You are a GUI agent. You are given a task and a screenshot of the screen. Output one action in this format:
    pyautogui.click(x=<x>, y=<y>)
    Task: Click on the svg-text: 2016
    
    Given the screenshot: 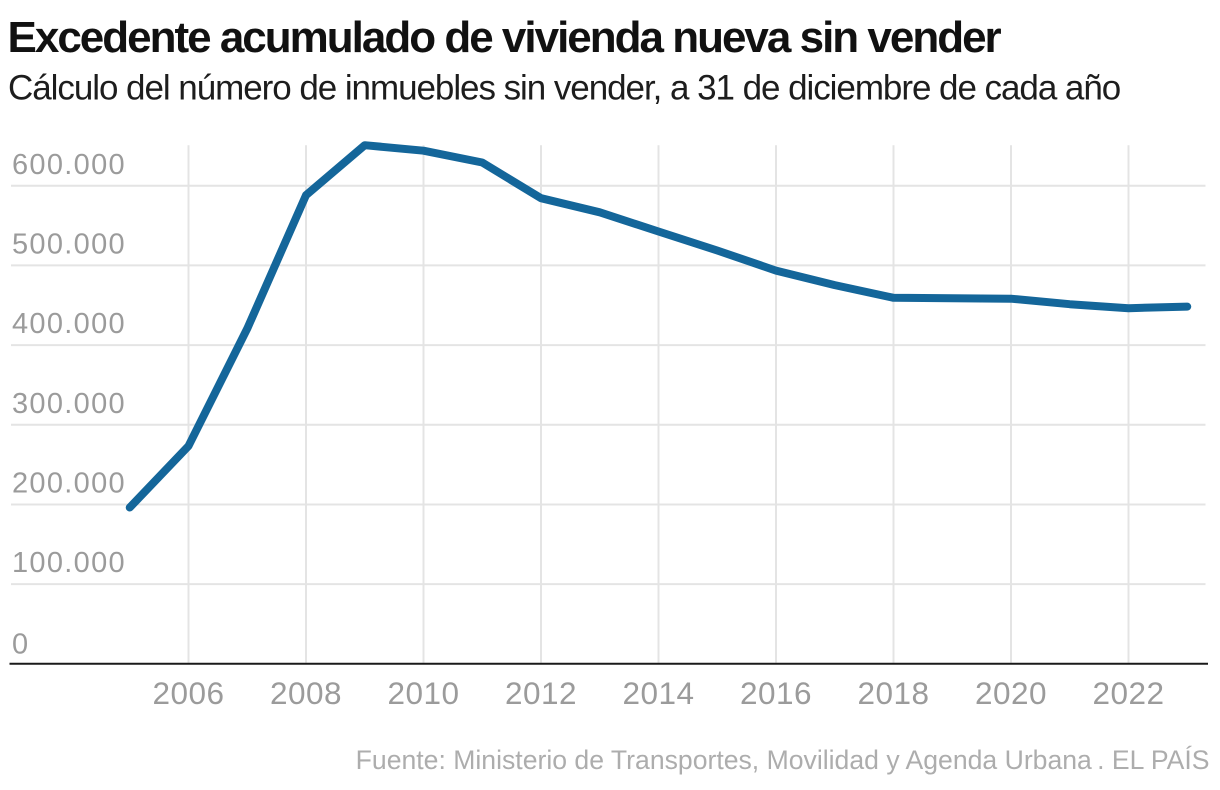 What is the action you would take?
    pyautogui.click(x=776, y=693)
    